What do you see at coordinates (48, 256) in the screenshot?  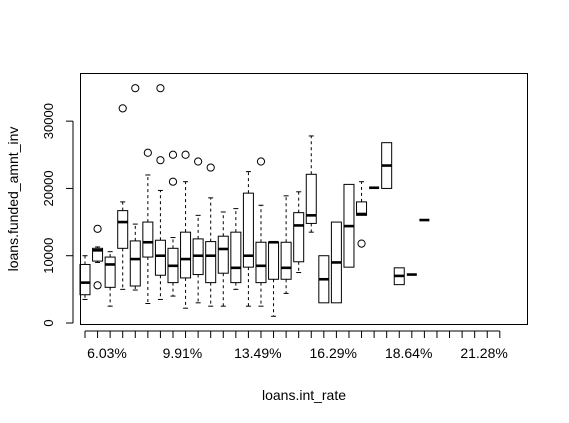 I see `y-tick-label: 10000` at bounding box center [48, 256].